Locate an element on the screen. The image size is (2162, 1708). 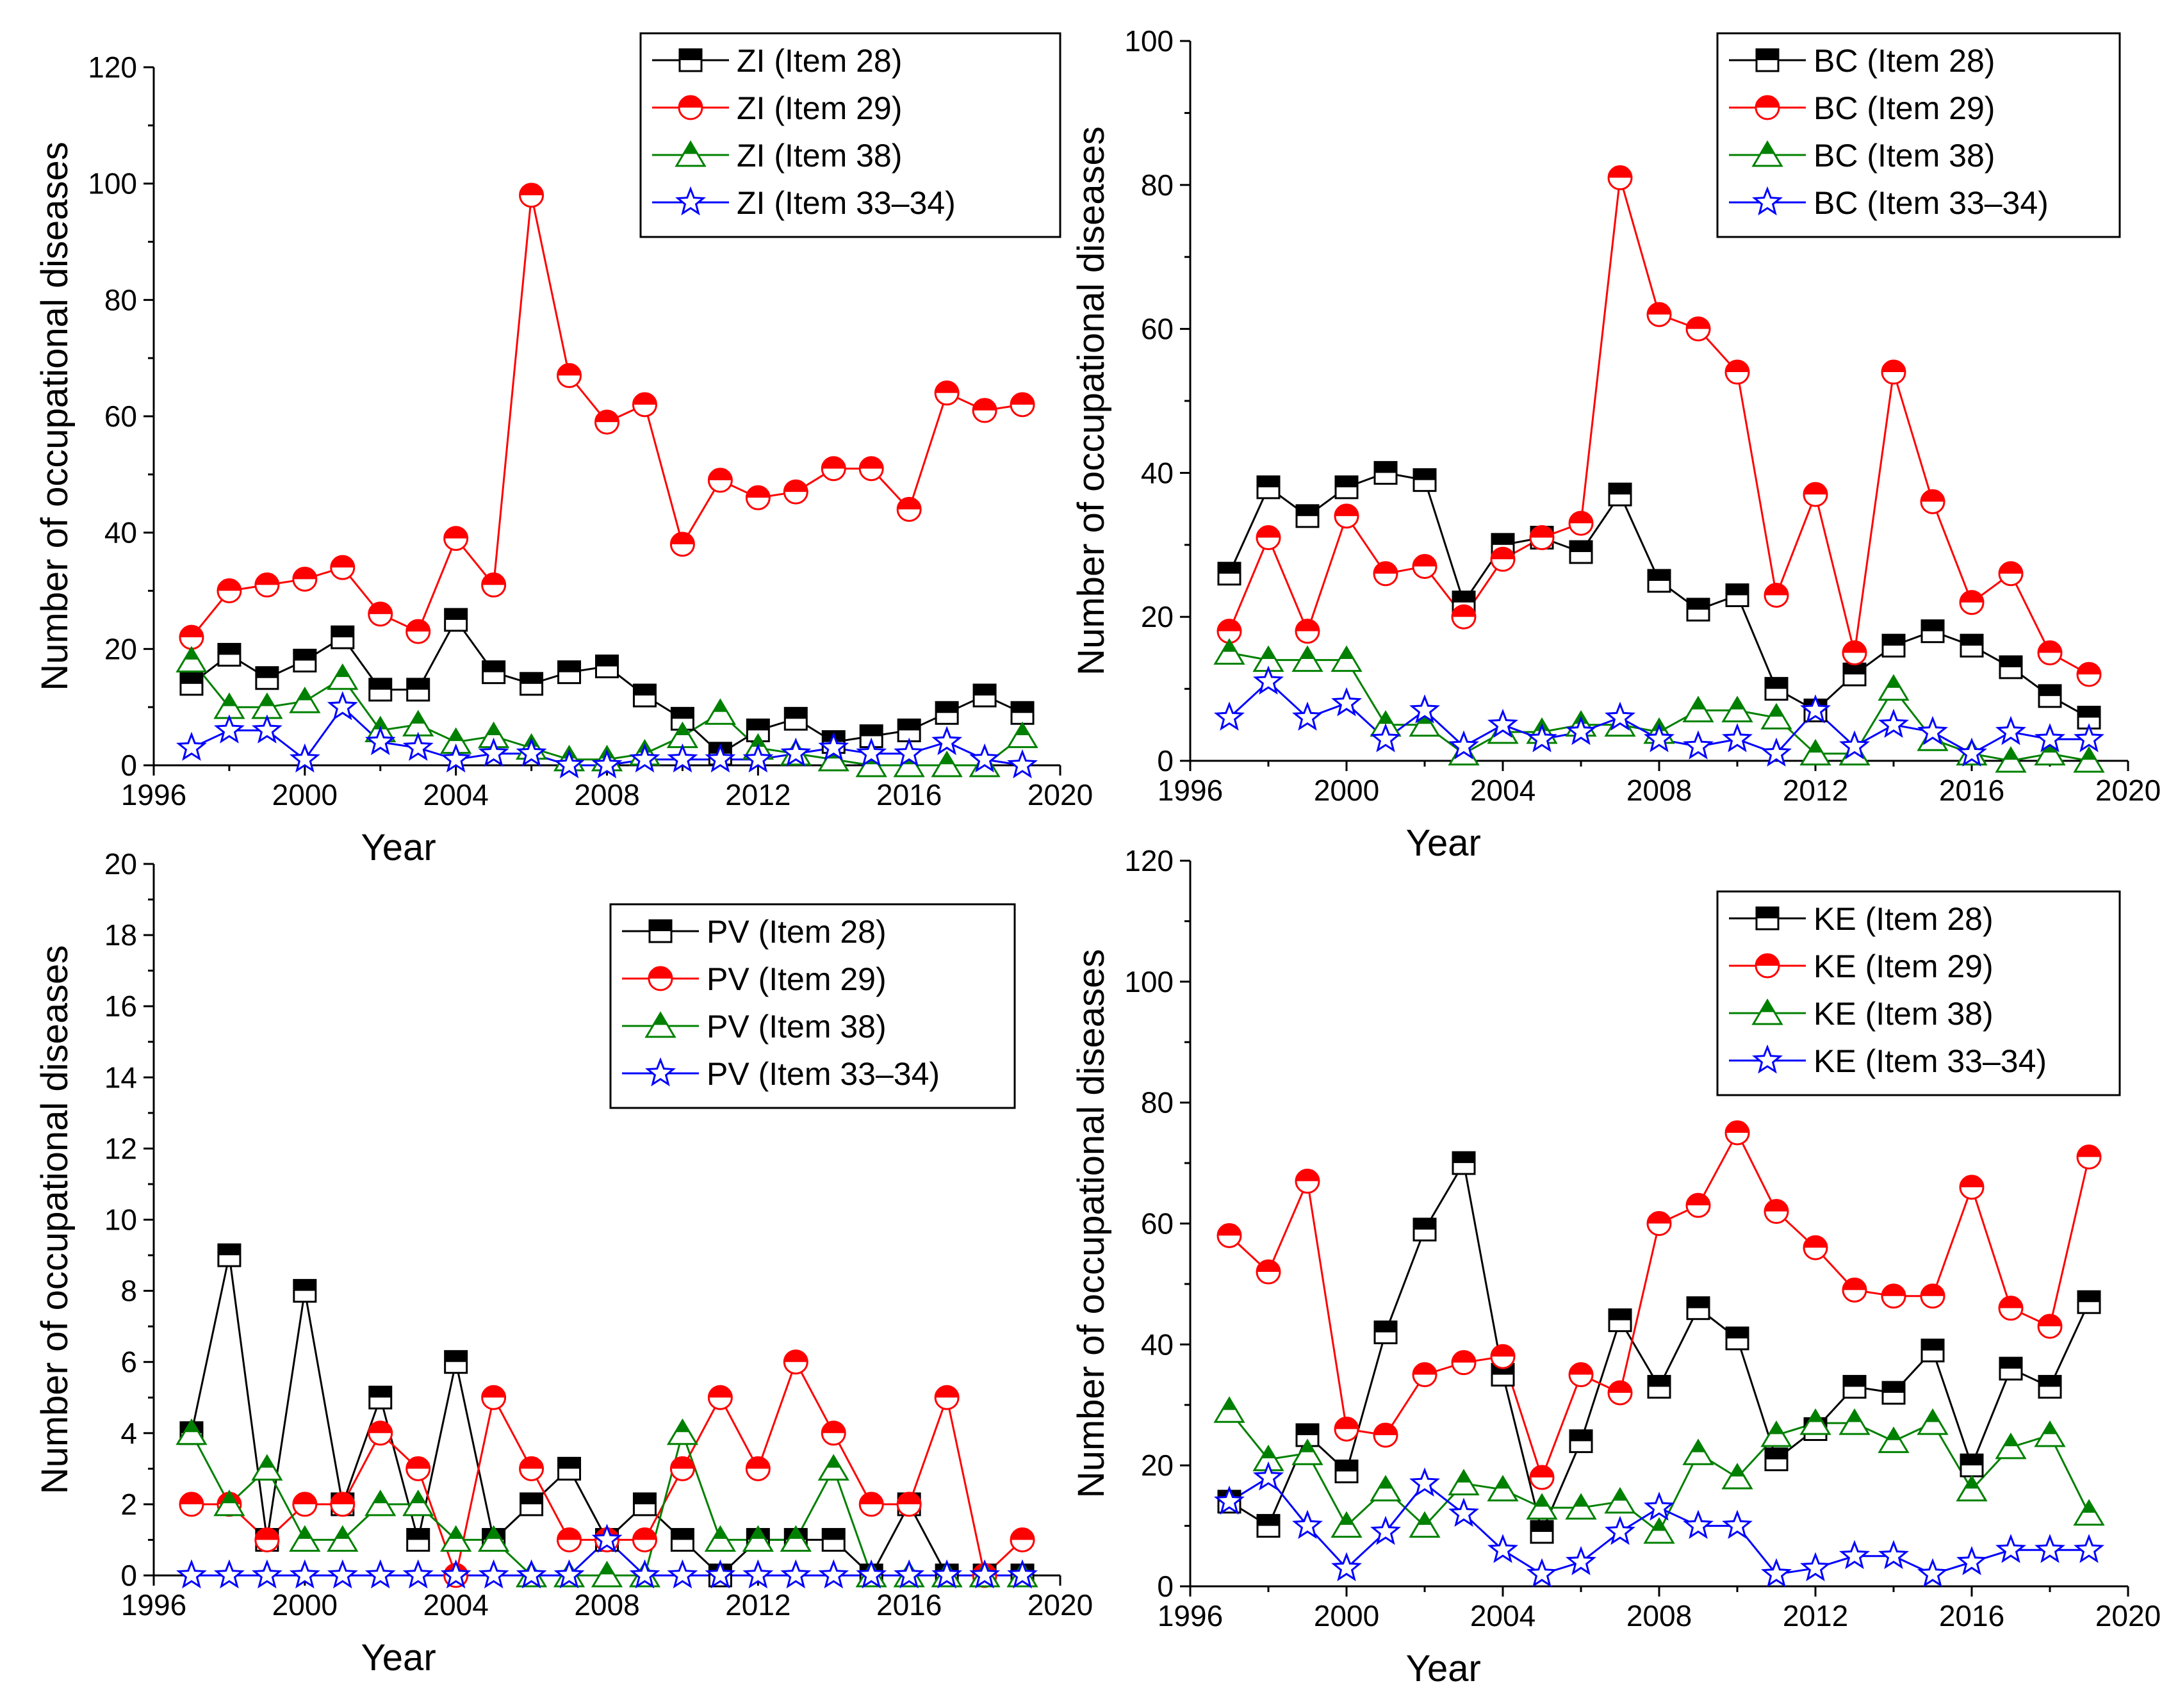
y-tick-label: 40 is located at coordinates (1157, 472).